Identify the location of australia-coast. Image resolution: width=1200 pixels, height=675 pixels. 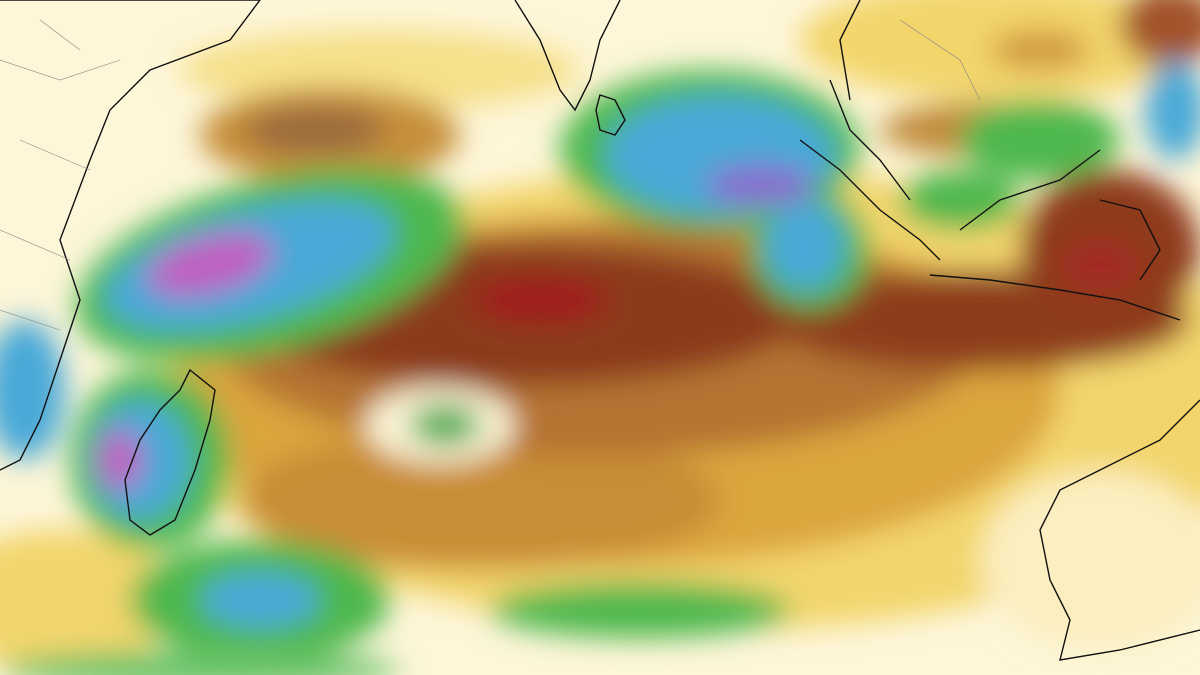
(1119, 530).